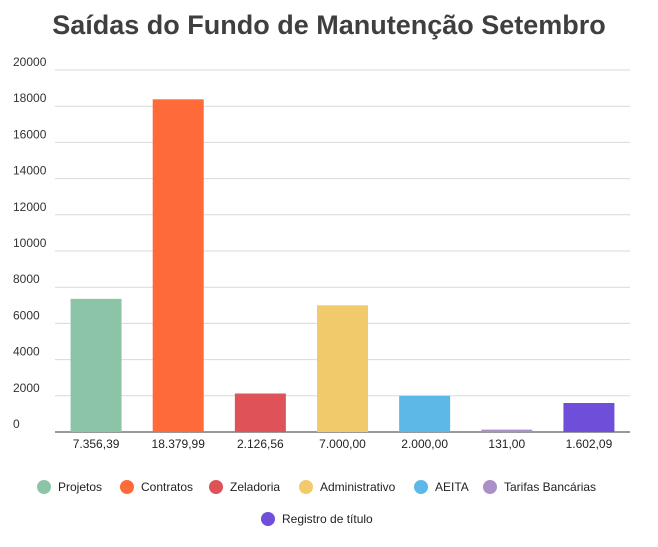  Describe the element at coordinates (255, 487) in the screenshot. I see `legend-label: Zeladoria` at that location.